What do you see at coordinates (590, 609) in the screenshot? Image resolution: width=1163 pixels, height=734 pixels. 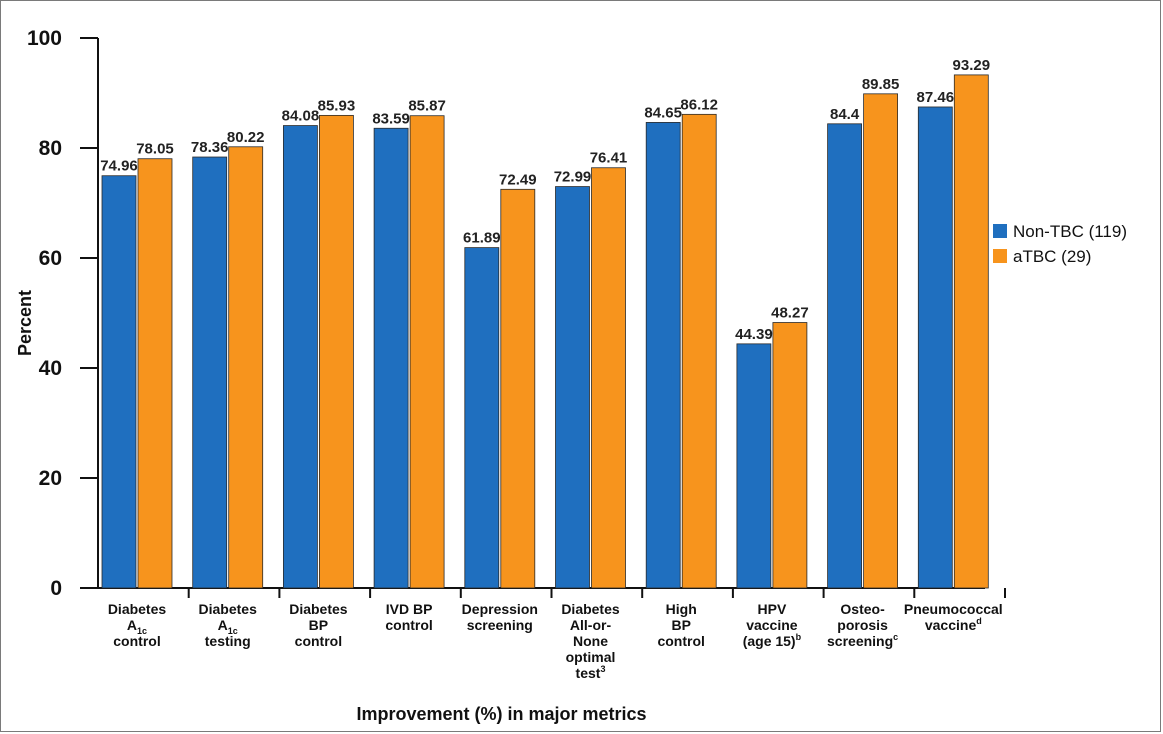 I see `category-label-5-line-0: Diabetes` at bounding box center [590, 609].